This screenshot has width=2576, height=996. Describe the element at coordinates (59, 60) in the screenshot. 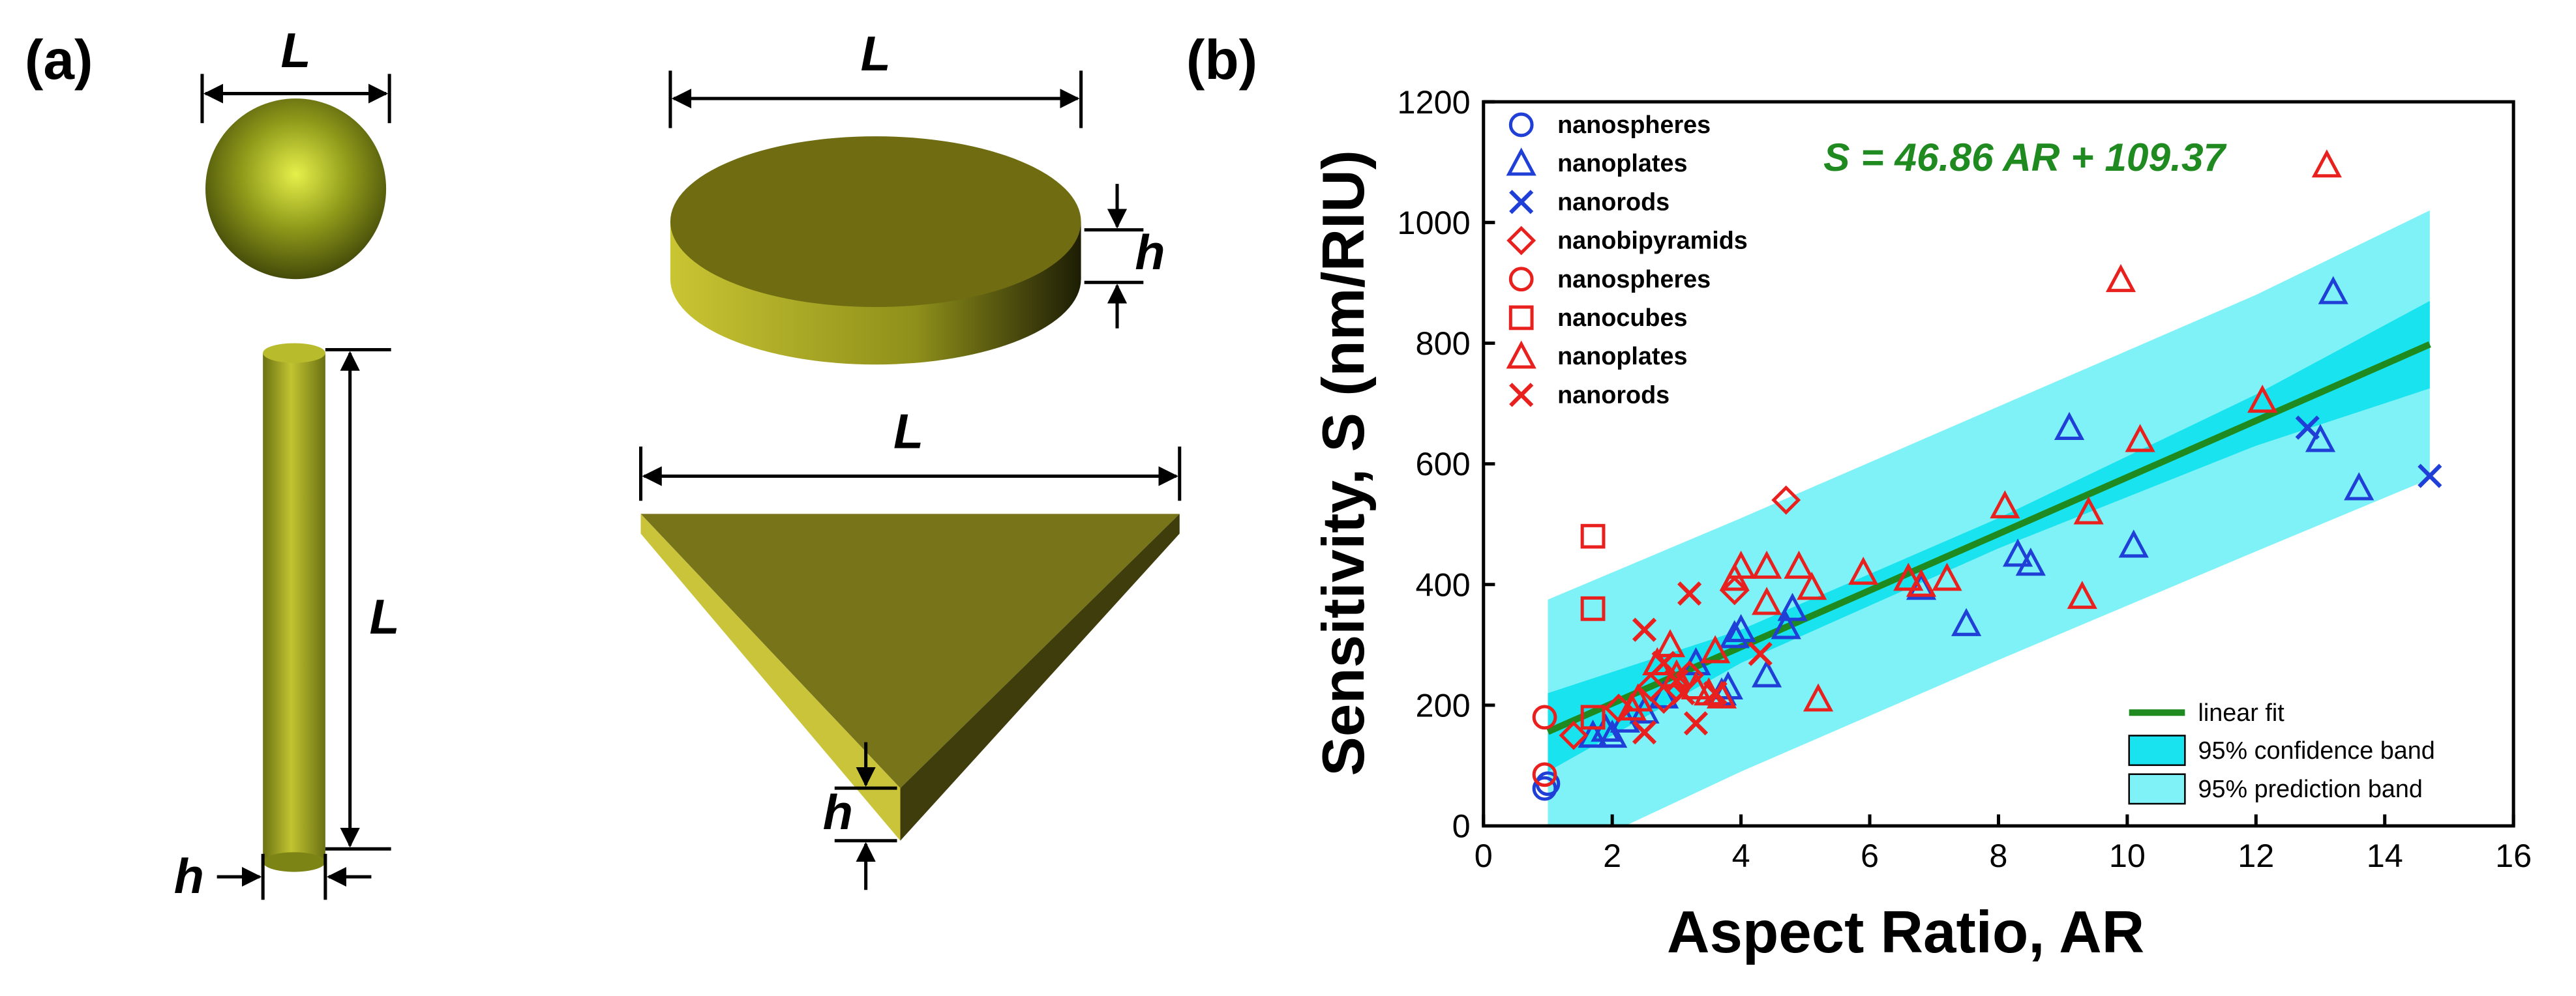

I see `panel-label: (a)` at that location.